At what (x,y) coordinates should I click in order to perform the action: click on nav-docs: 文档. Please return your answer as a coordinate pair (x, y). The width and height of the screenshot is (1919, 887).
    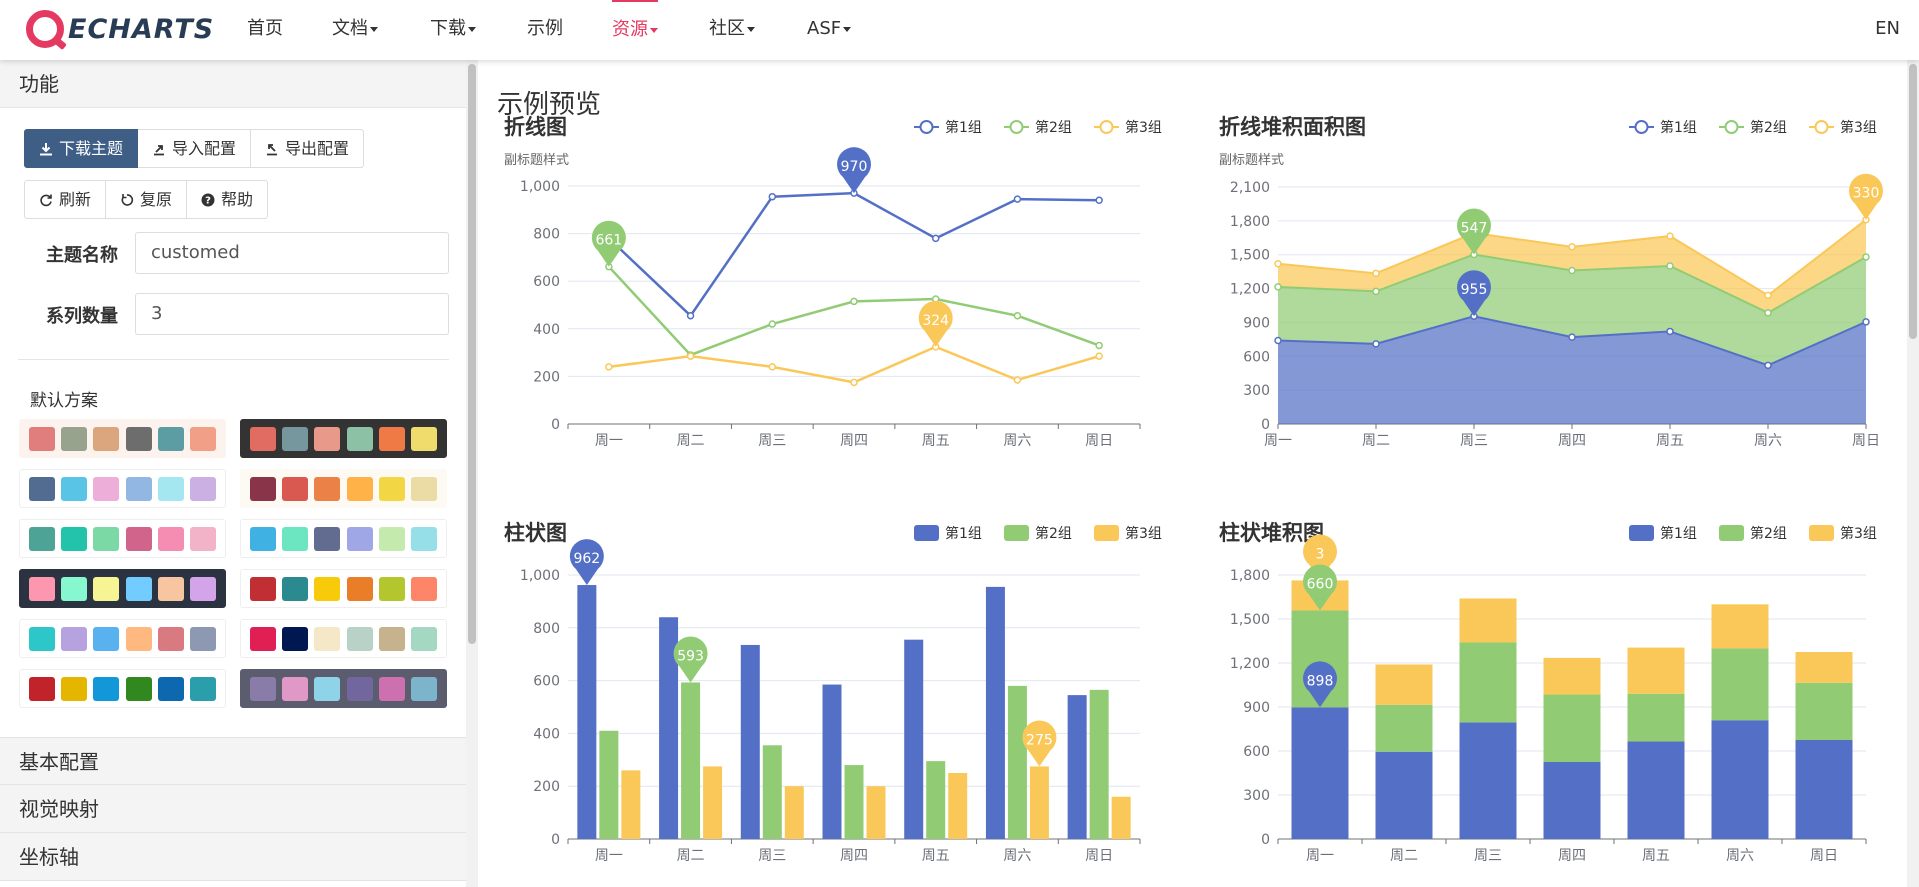
    Looking at the image, I should click on (355, 30).